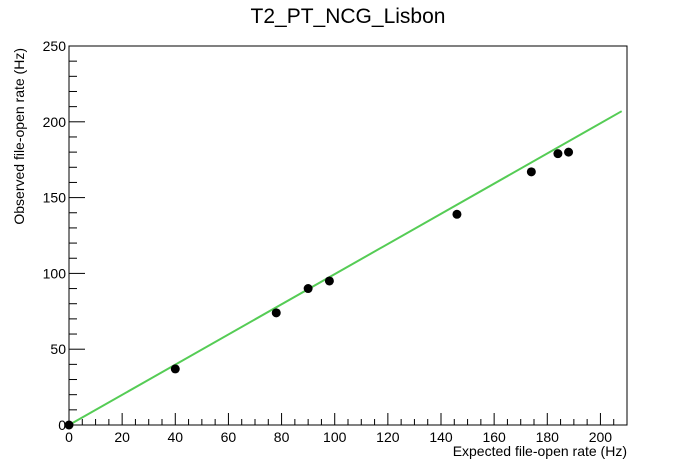 The width and height of the screenshot is (696, 472). I want to click on y-axis-title: Observed file-open rate (Hz), so click(19, 136).